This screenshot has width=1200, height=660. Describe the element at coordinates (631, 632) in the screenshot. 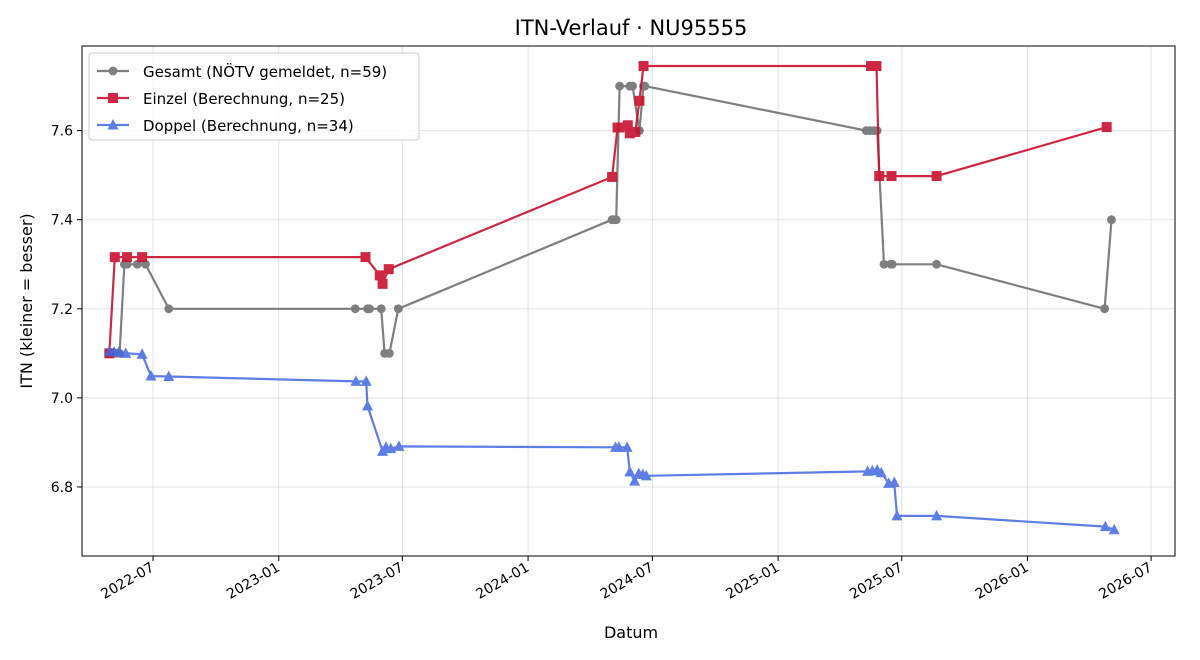

I see `x-axis-title: Datum` at that location.